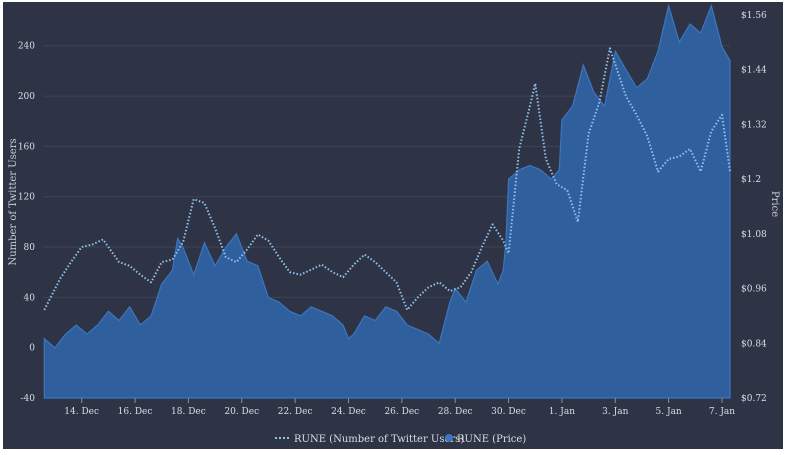 Image resolution: width=792 pixels, height=455 pixels. I want to click on y-left-tick-label: 200, so click(26, 97).